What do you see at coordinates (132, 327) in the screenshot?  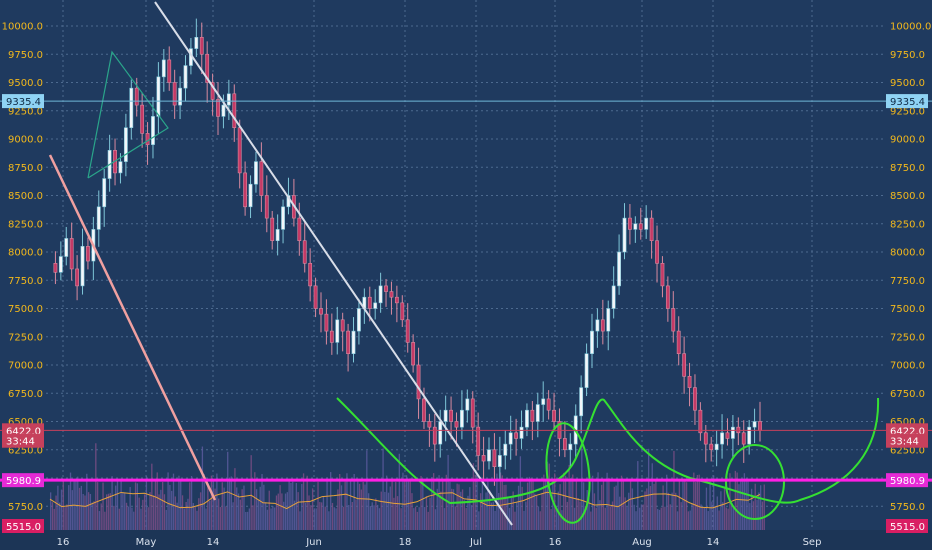 I see `trendline-salmon` at bounding box center [132, 327].